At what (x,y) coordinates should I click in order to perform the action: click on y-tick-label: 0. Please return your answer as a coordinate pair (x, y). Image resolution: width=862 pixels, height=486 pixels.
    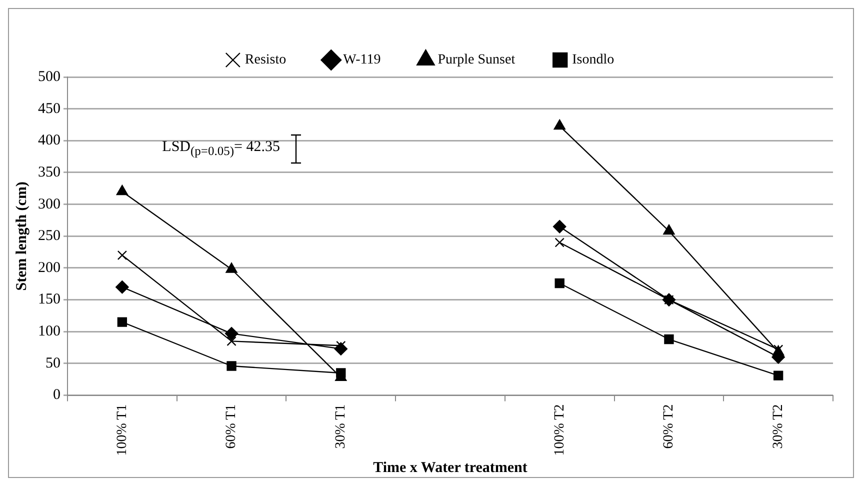
    Looking at the image, I should click on (56, 395).